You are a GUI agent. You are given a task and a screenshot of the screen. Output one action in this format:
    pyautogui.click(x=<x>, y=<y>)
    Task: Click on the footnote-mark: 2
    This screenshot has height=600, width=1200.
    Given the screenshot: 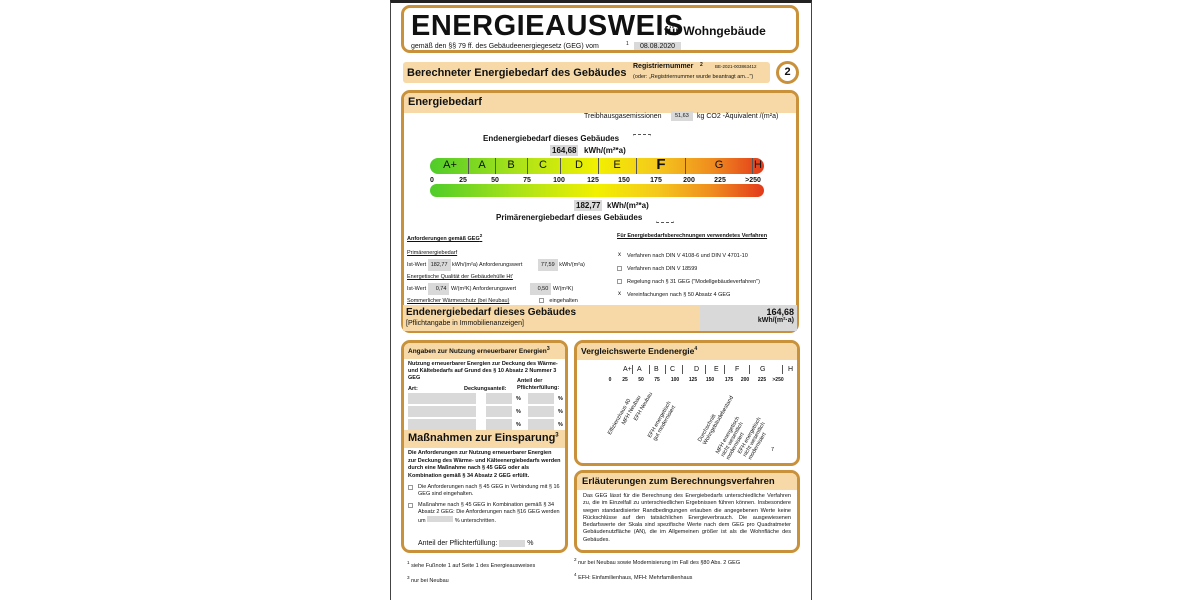 What is the action you would take?
    pyautogui.click(x=701, y=65)
    